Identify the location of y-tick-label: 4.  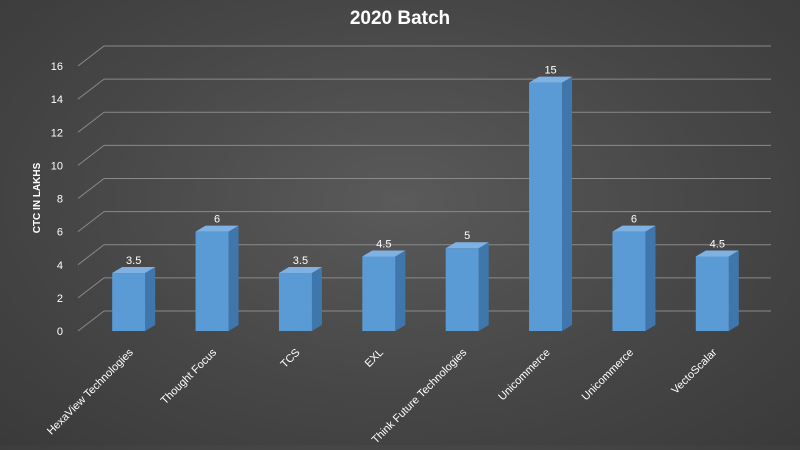
(60, 266).